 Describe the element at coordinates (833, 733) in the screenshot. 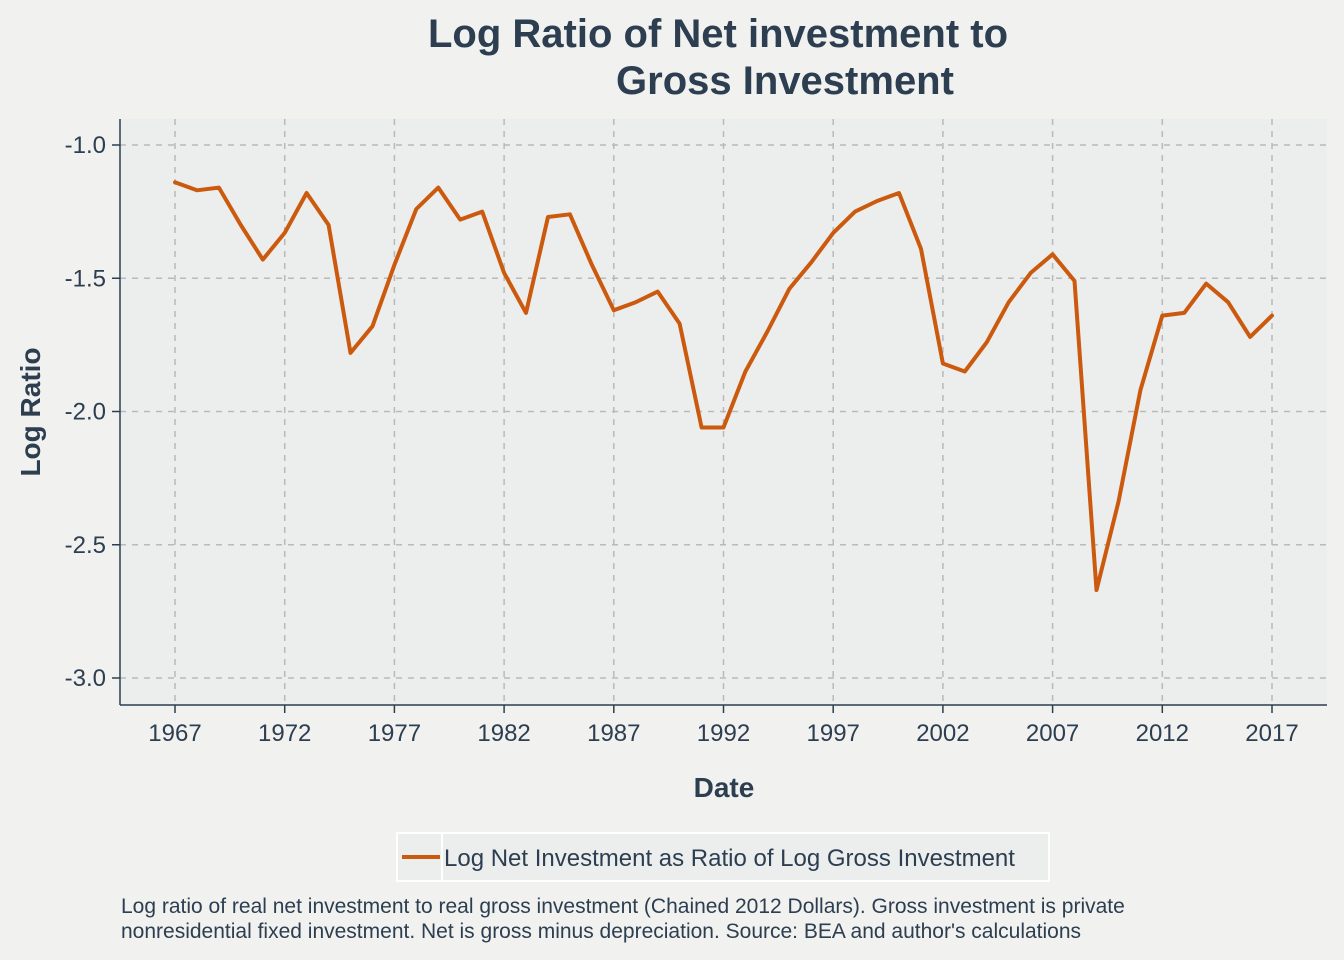

I see `x-tick-label: 1997` at that location.